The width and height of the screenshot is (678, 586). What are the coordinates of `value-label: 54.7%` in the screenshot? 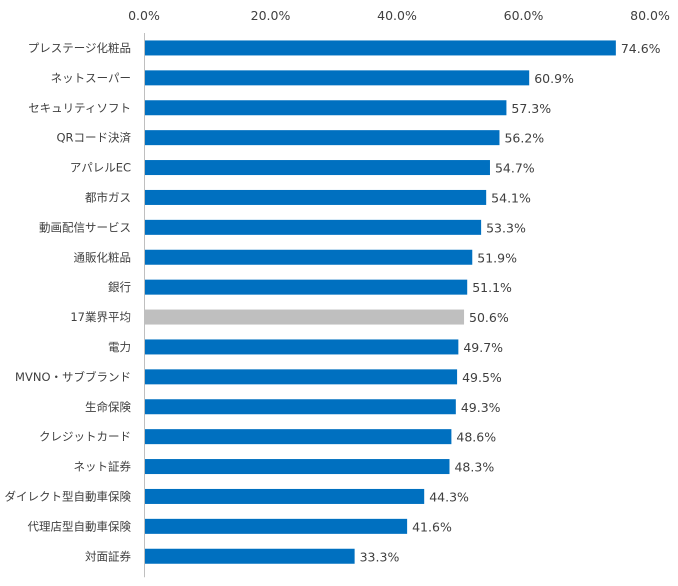 It's located at (515, 168).